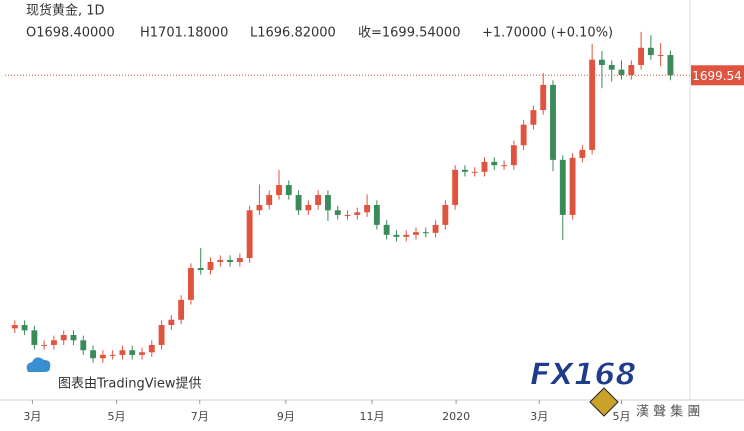  Describe the element at coordinates (130, 384) in the screenshot. I see `watermark: 图表由TradingView提供` at that location.